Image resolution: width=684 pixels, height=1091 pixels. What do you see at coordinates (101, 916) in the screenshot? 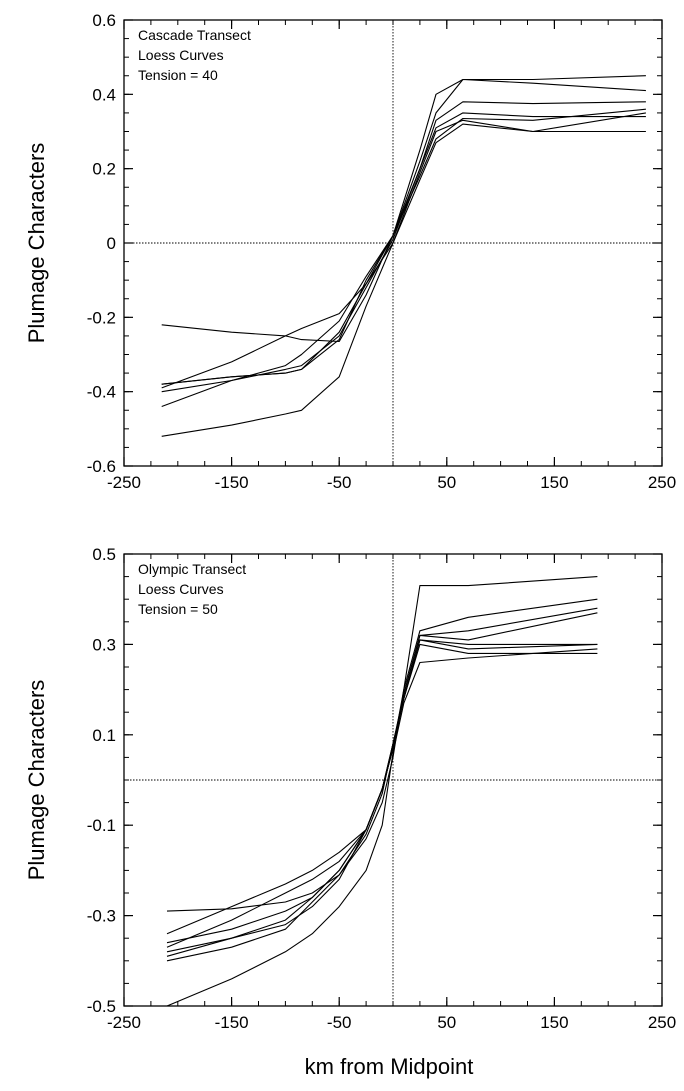
I see `y-tick-label: -0.3` at bounding box center [101, 916].